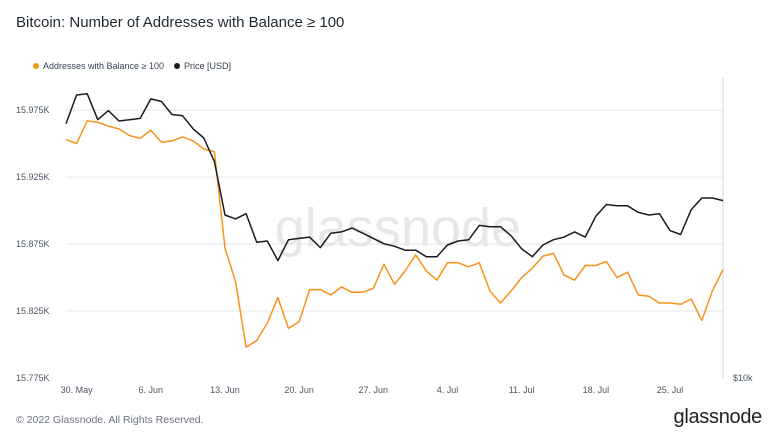 The height and width of the screenshot is (440, 780). What do you see at coordinates (110, 420) in the screenshot?
I see `copyright-text: © 2022 Glassnode. All Rights Reserved.` at bounding box center [110, 420].